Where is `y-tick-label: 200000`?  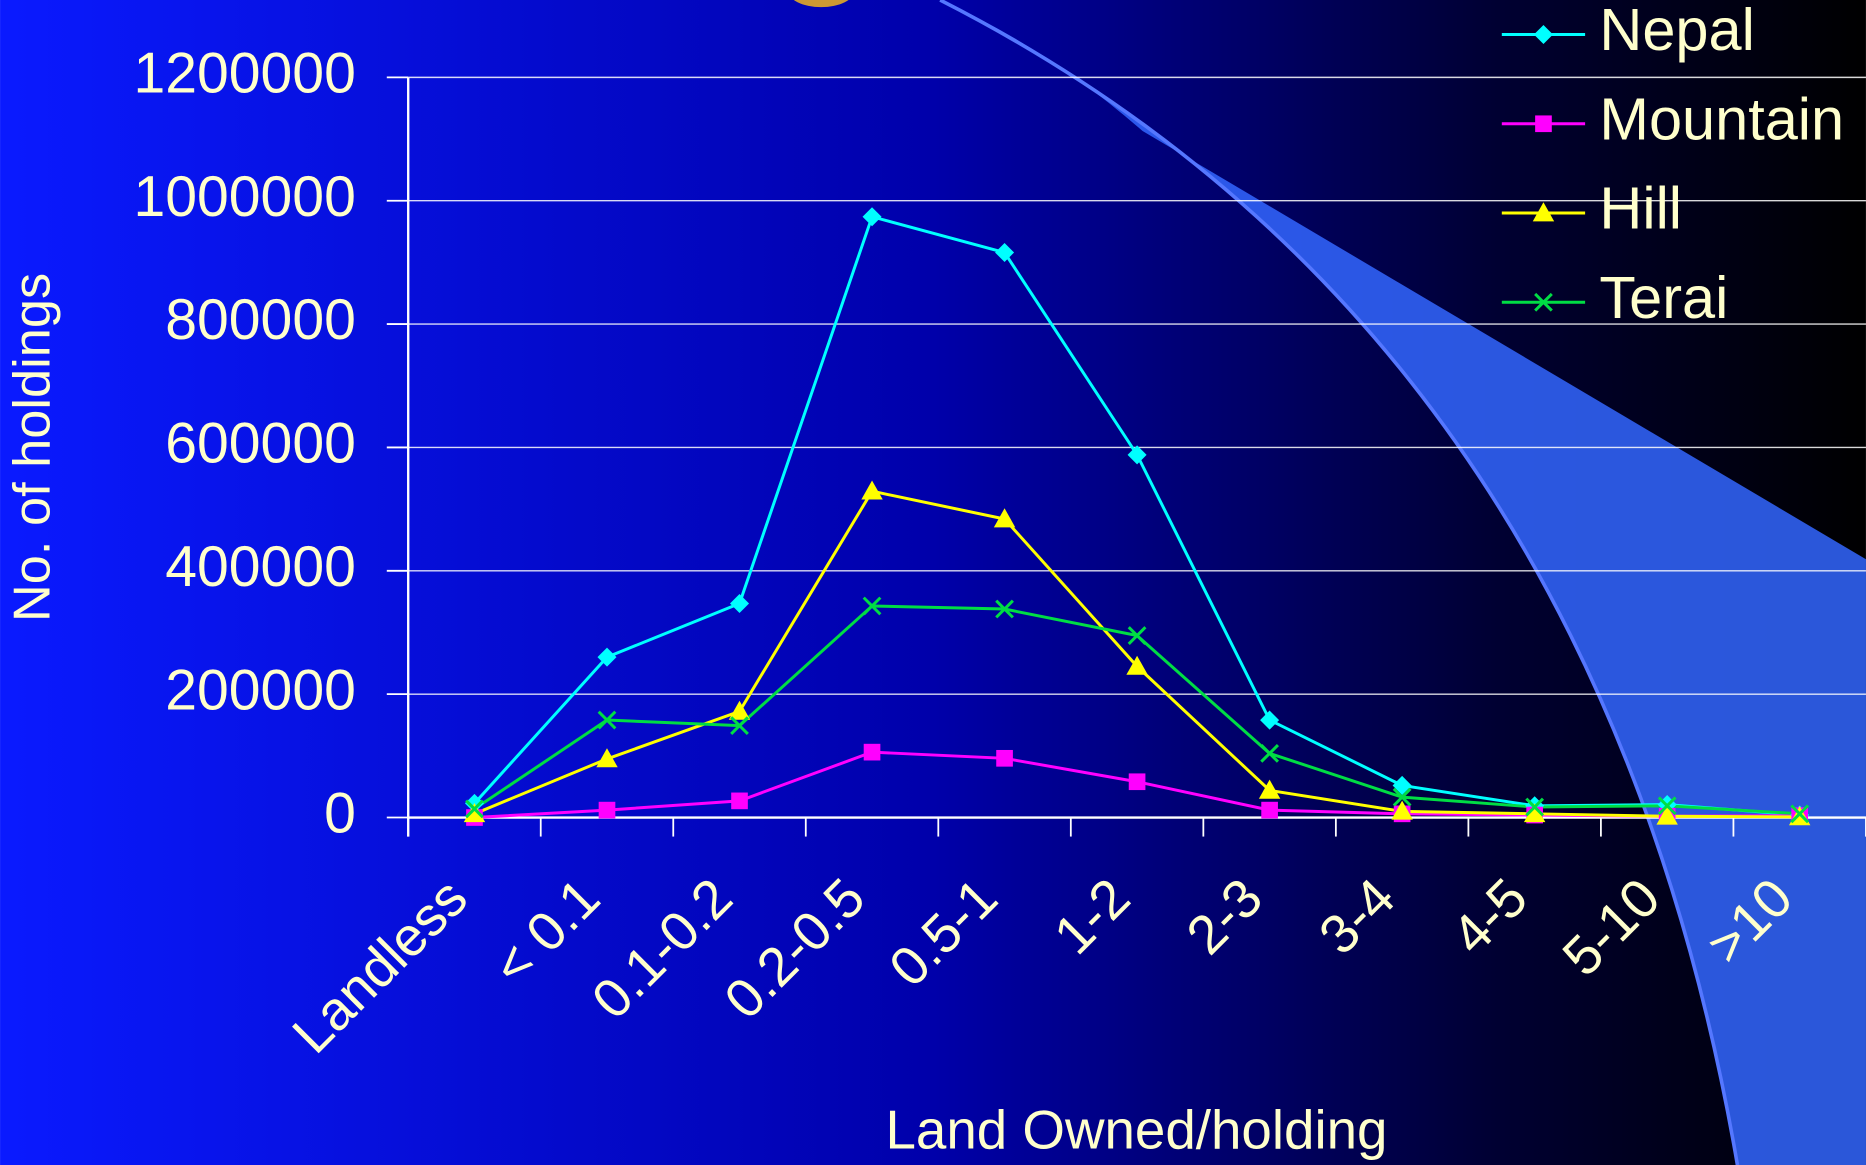
y-tick-label: 200000 is located at coordinates (260, 690).